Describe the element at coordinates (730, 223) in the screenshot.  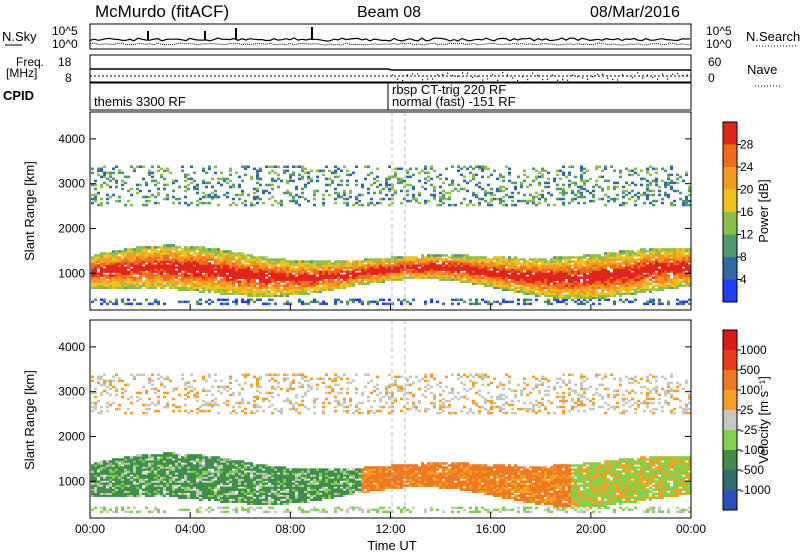
I see `colorbar-segment` at that location.